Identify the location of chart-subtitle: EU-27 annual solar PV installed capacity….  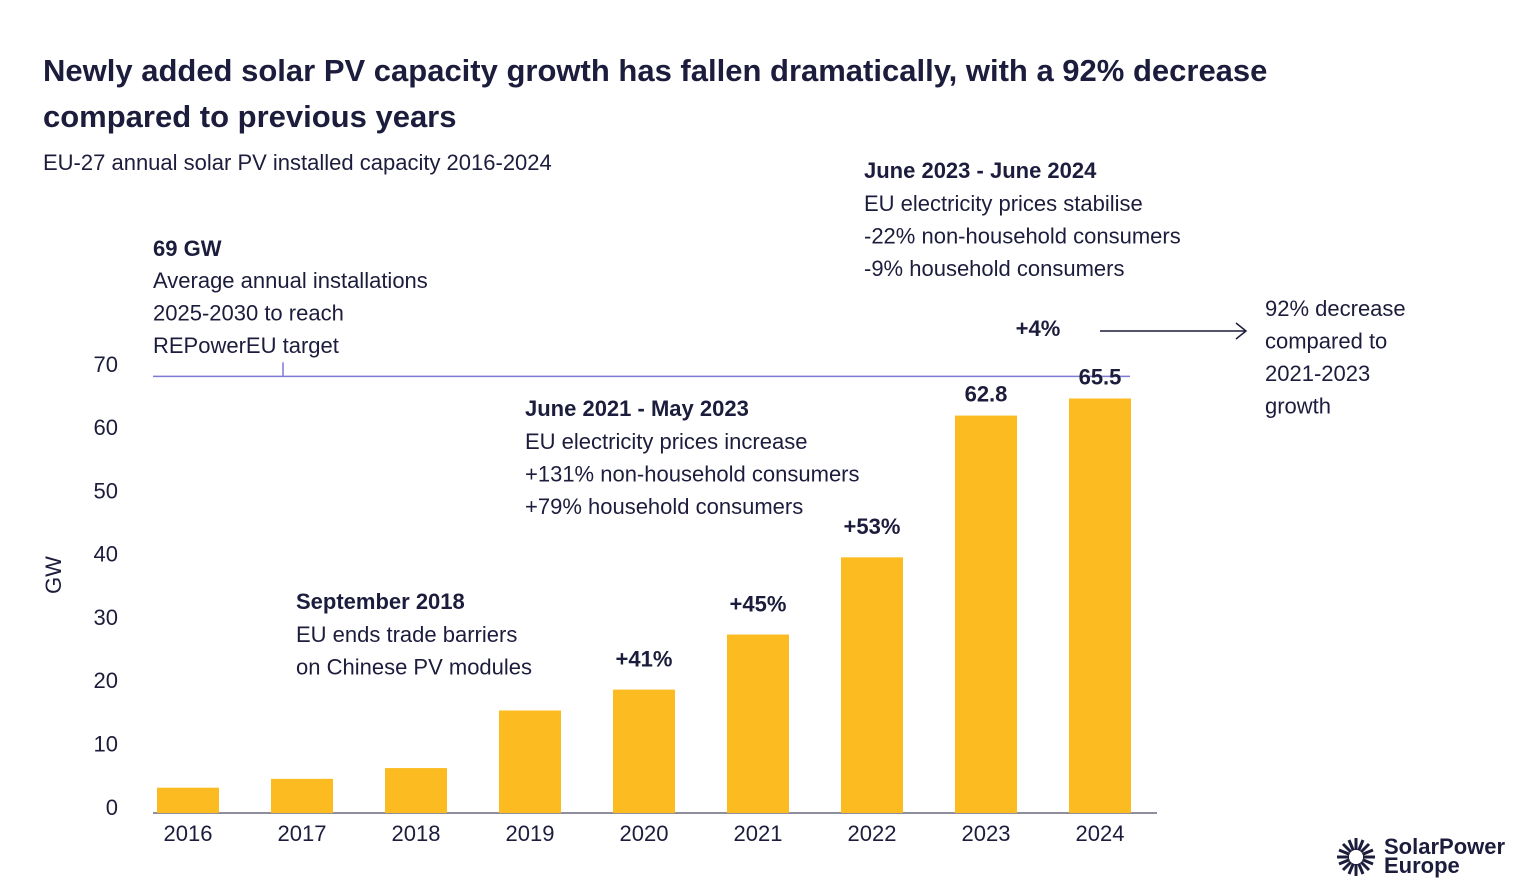
(297, 162).